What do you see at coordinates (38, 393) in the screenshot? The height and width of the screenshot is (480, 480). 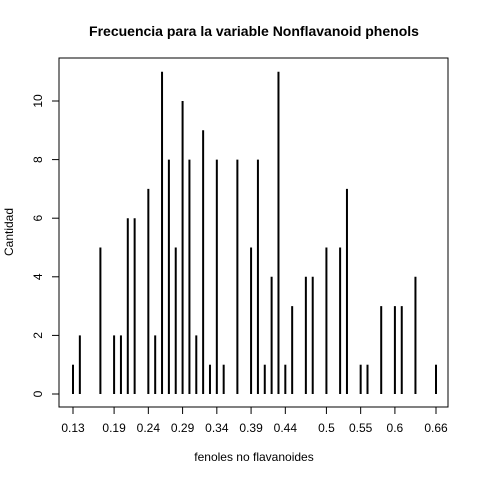 I see `y-tick-label: 0` at bounding box center [38, 393].